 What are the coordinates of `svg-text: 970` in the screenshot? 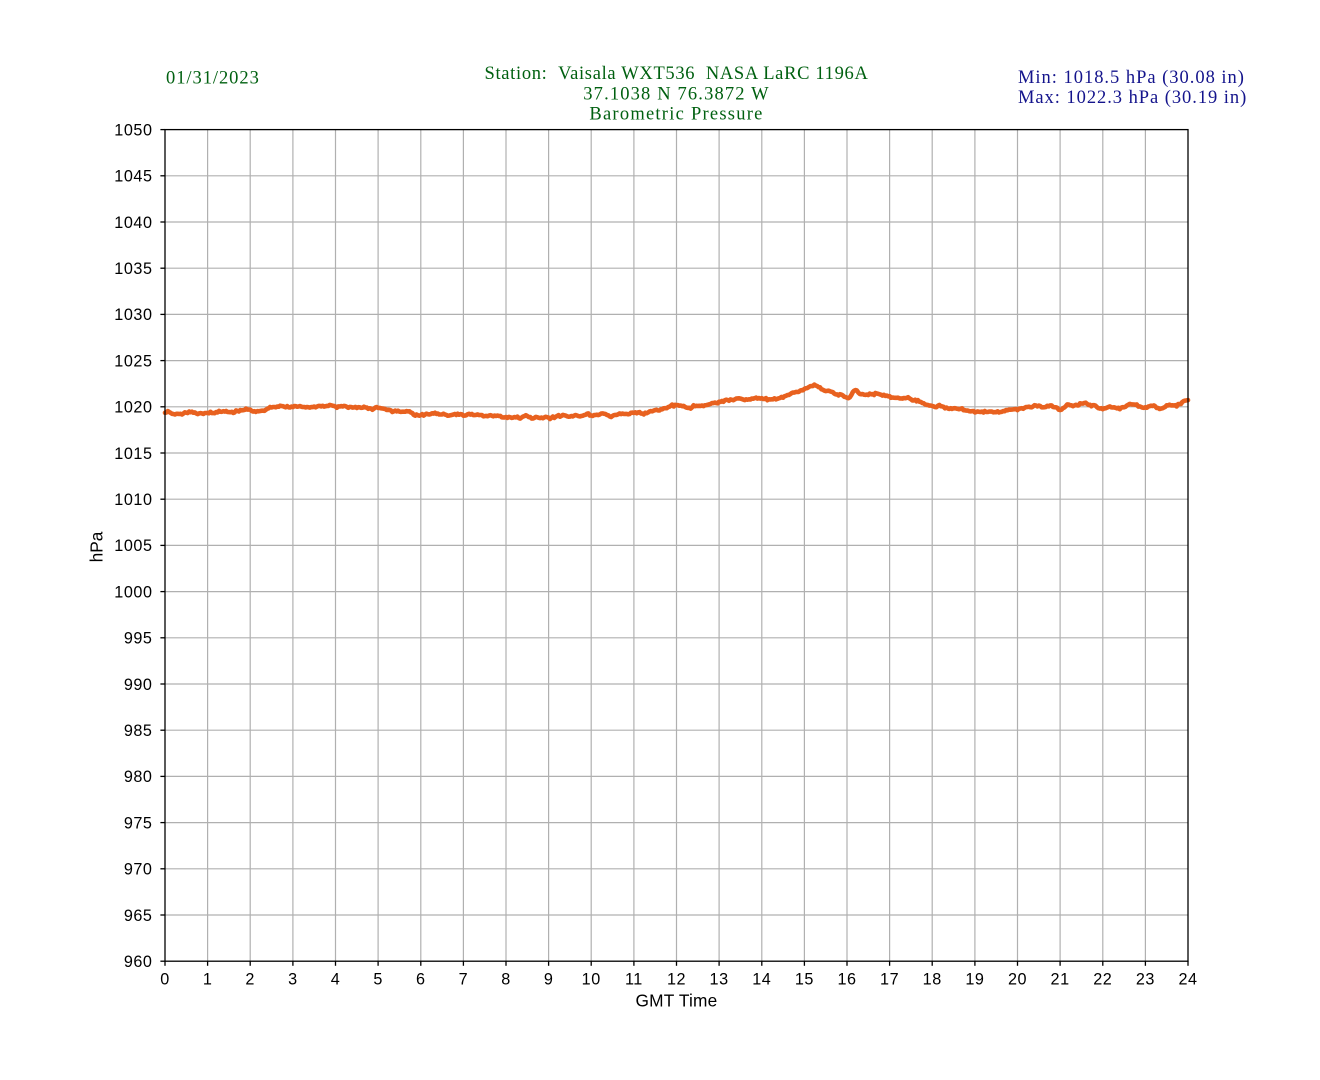 It's located at (138, 870).